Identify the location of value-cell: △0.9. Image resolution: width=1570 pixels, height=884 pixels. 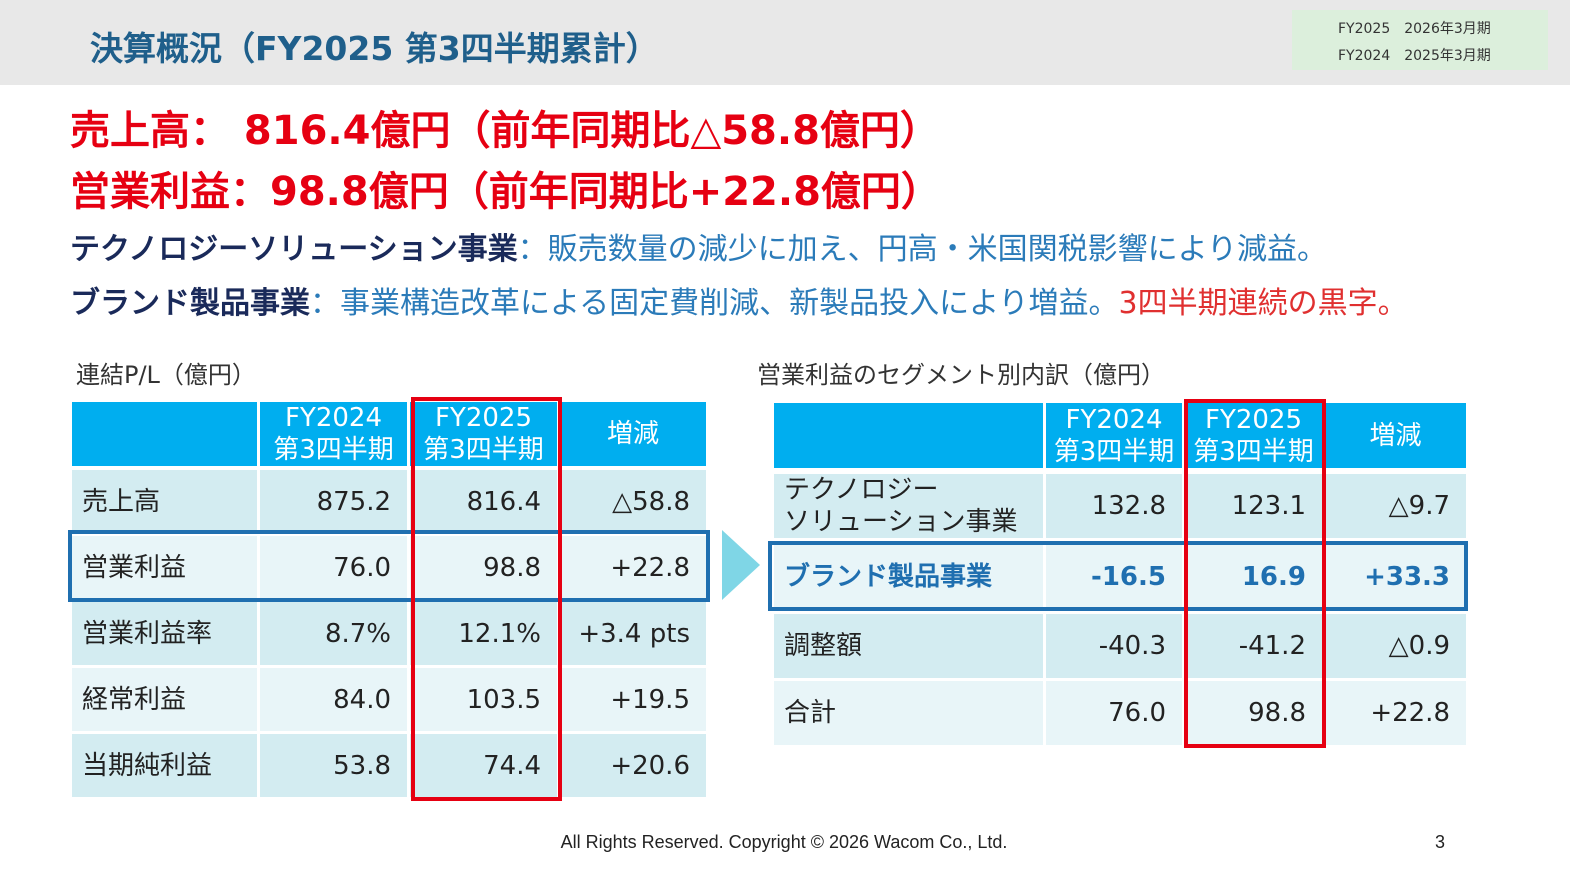
(1395, 646).